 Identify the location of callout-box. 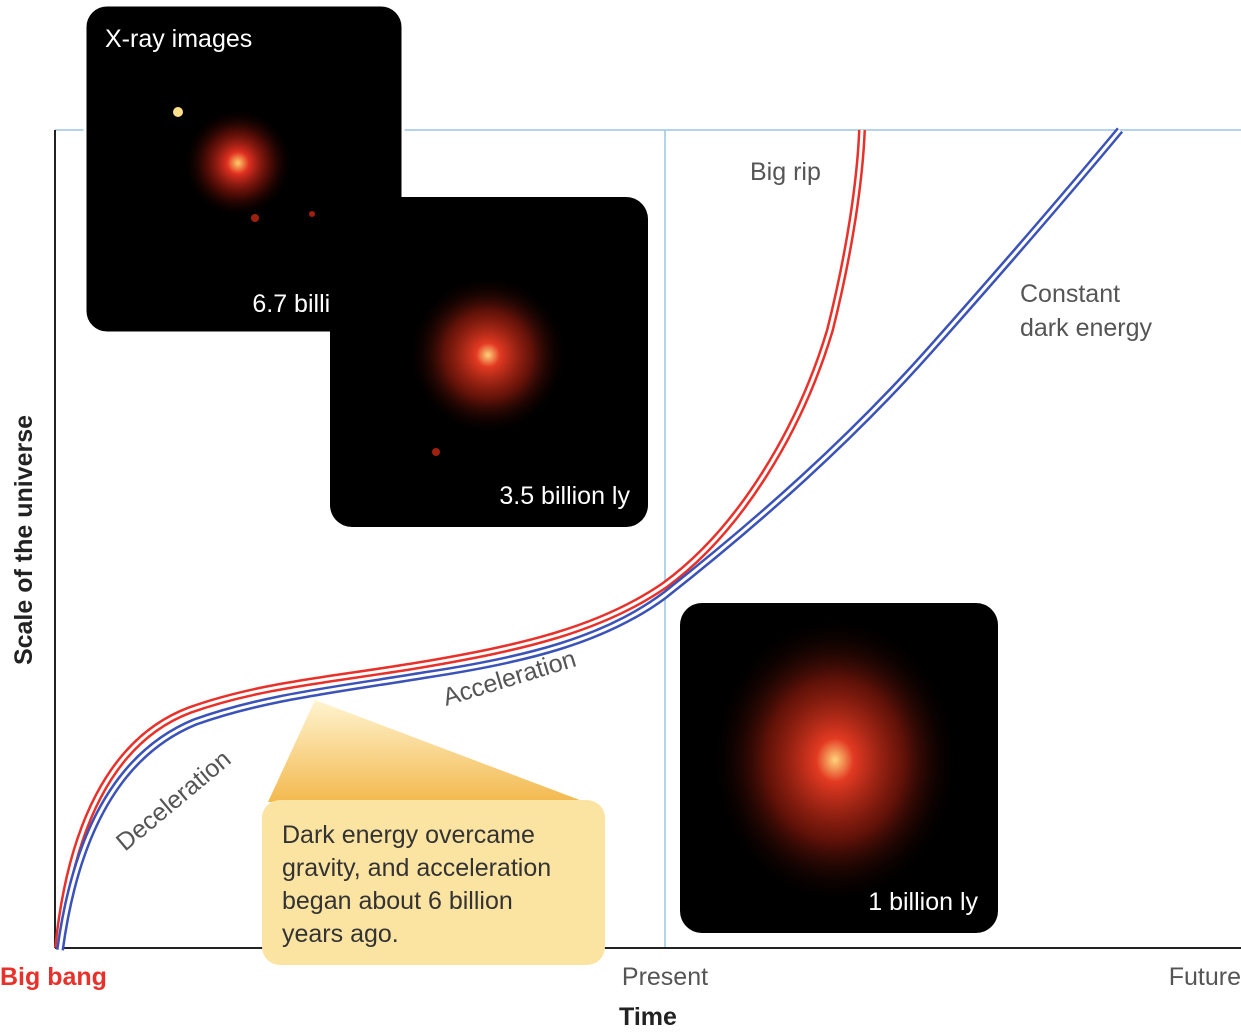
(433, 882).